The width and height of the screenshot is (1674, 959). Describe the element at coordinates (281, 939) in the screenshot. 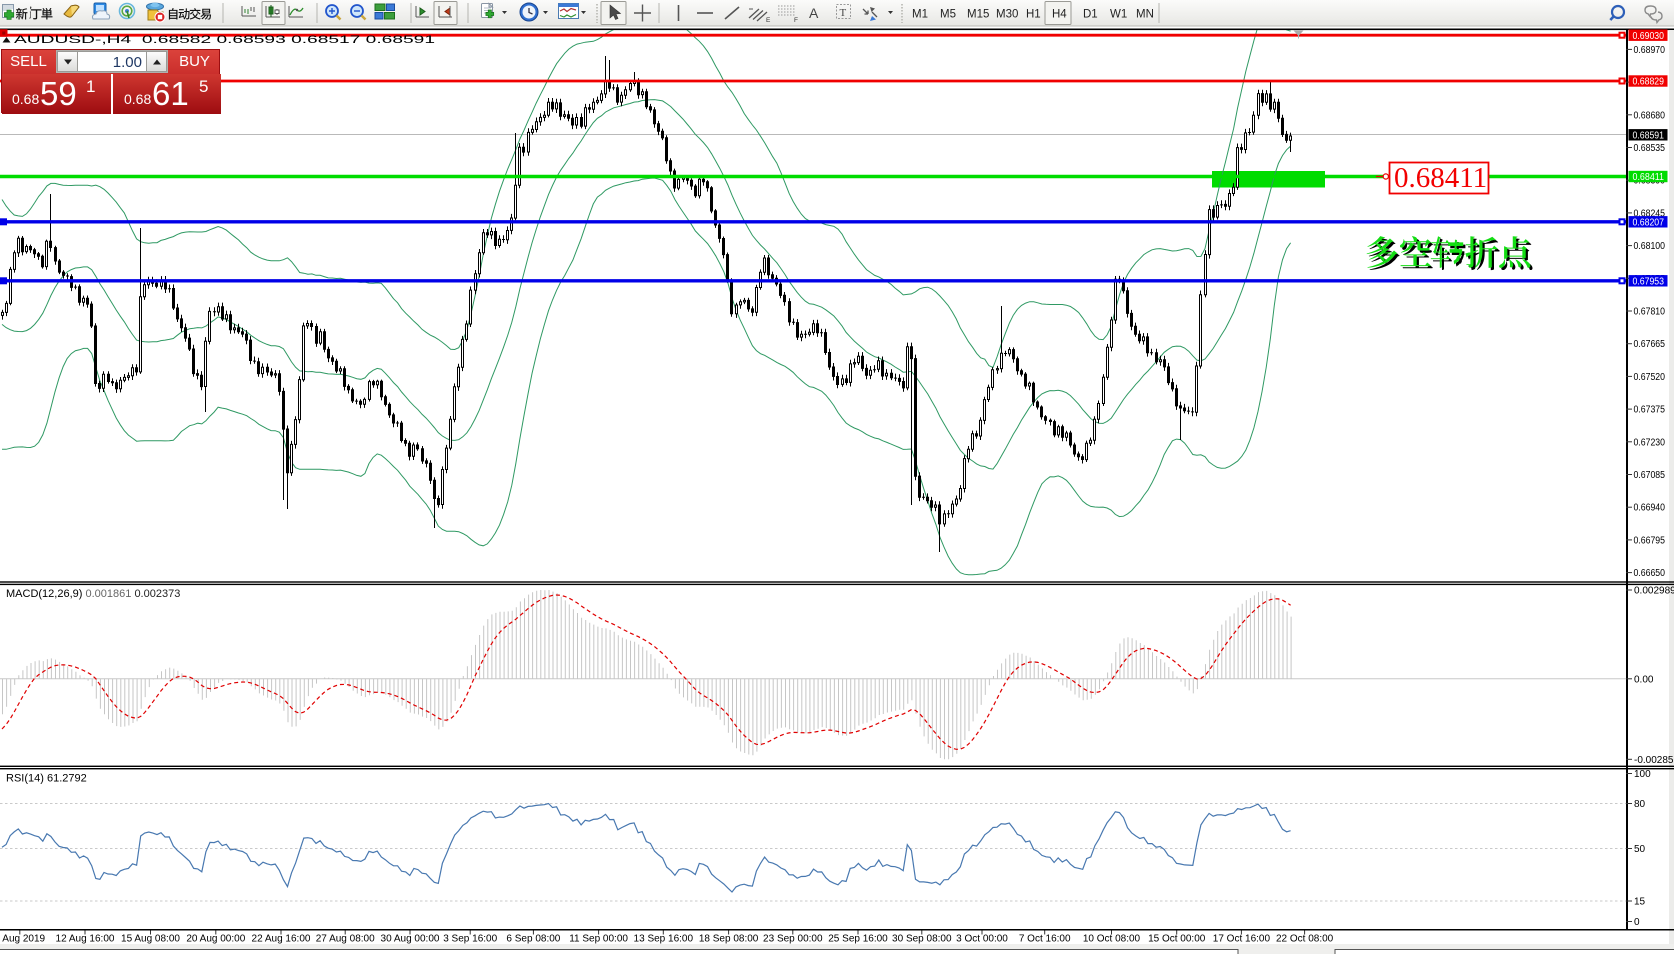

I see `svg-text: 22 Aug 16:00` at that location.